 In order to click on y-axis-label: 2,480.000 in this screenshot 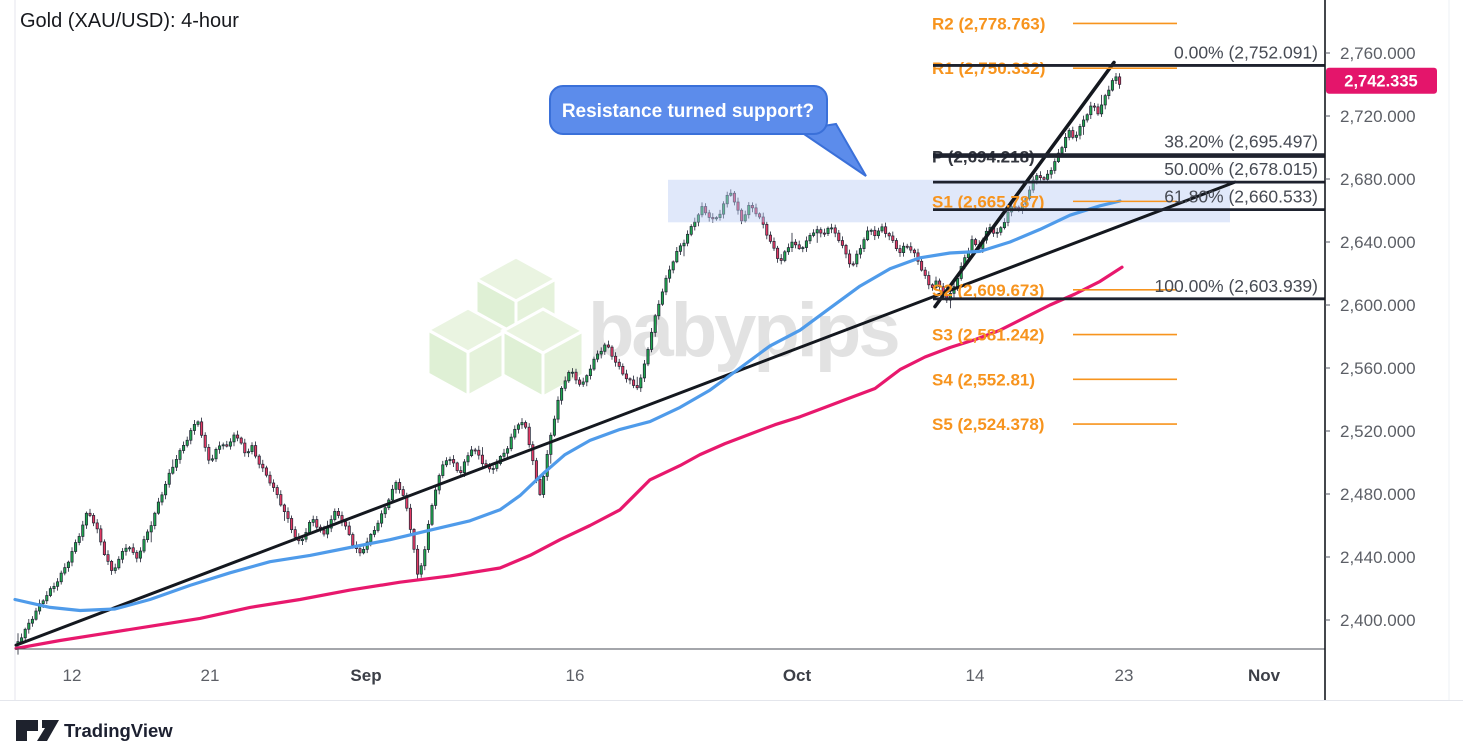, I will do `click(1378, 494)`.